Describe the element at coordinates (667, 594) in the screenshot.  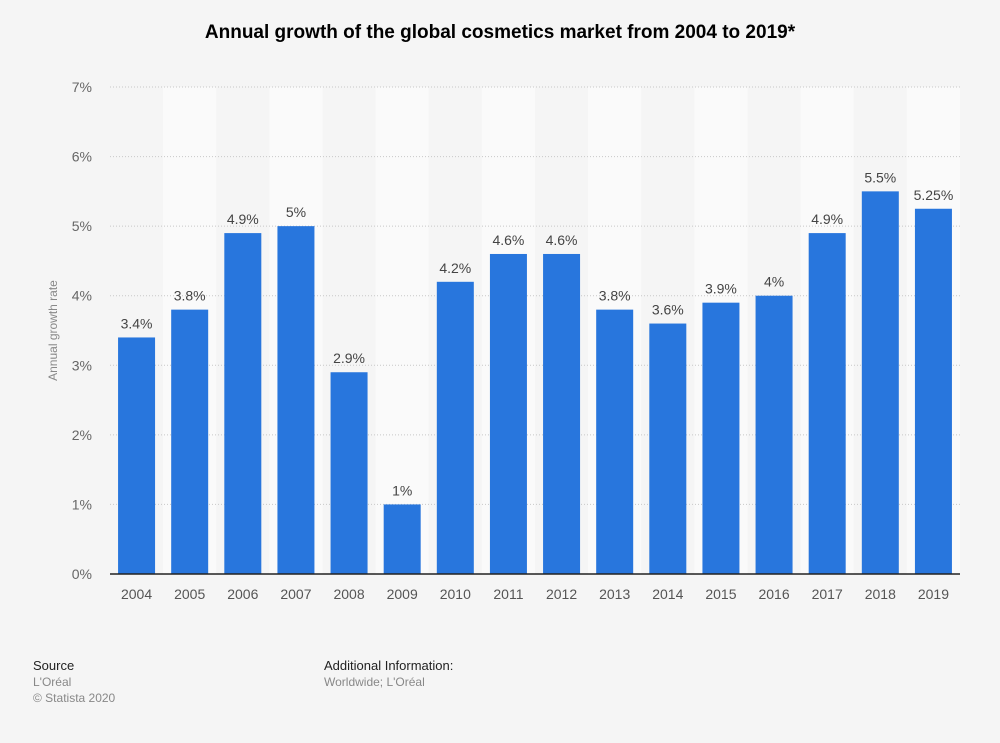
I see `x-tick-label: 2014` at that location.